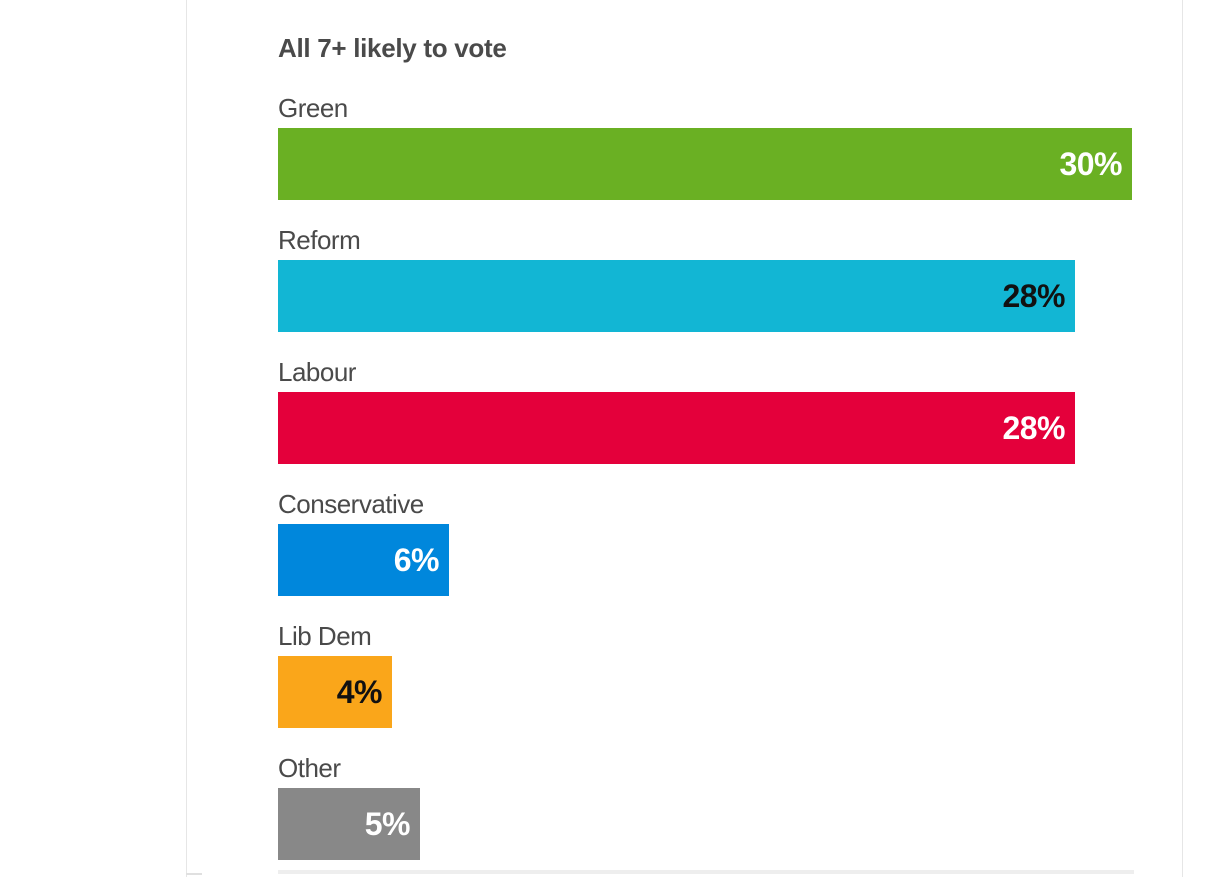 The image size is (1220, 877). Describe the element at coordinates (359, 692) in the screenshot. I see `data-label-lib-dem: 4%` at that location.